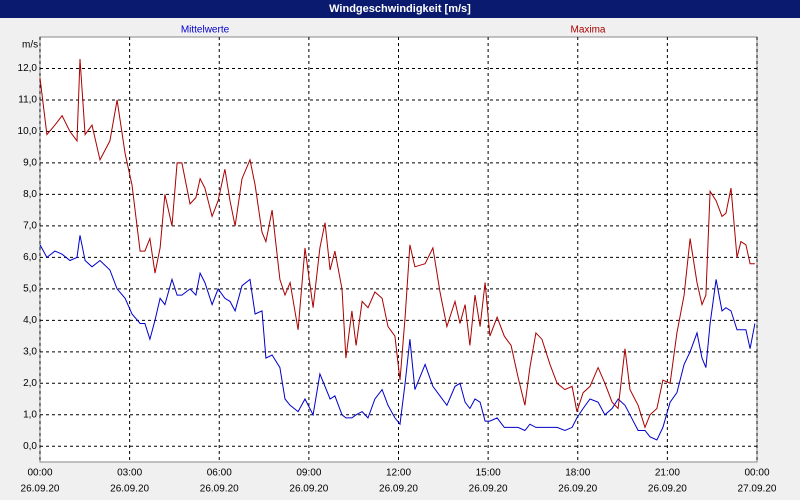 The height and width of the screenshot is (500, 800). I want to click on y-tick-label: 6,0, so click(30, 257).